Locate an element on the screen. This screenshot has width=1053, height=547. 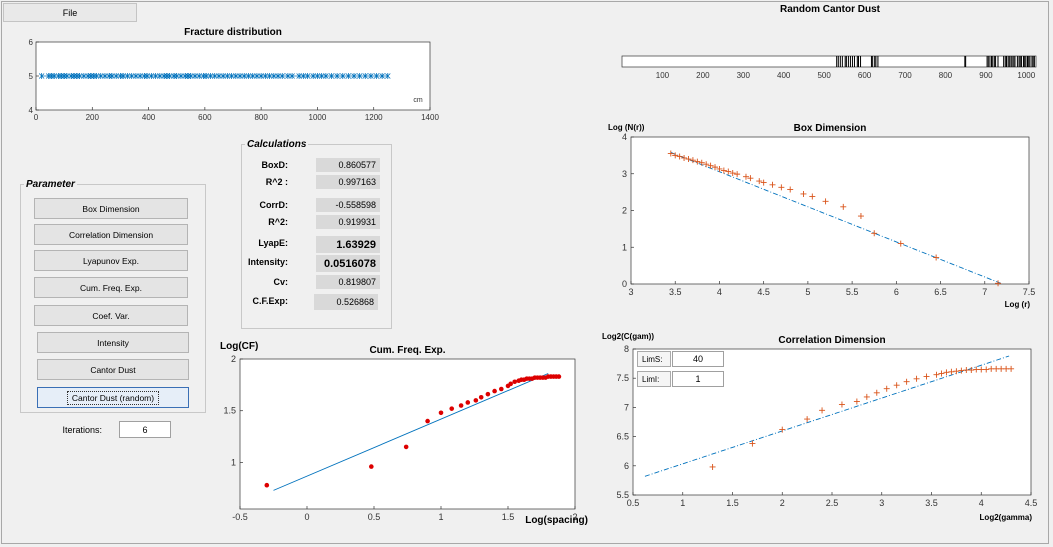
plot-area is located at coordinates (407, 434).